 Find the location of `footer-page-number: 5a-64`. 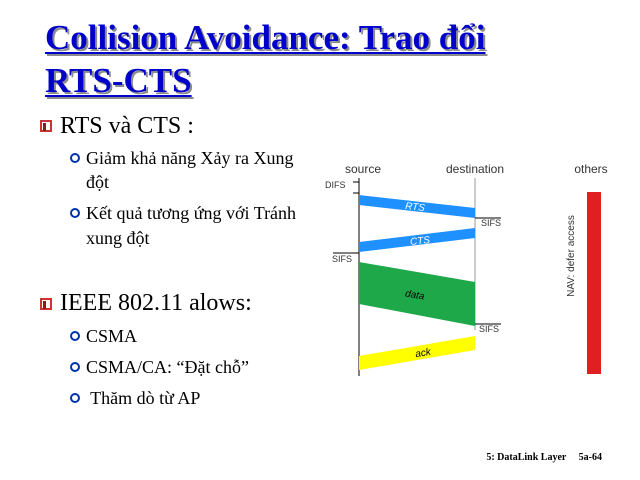

footer-page-number: 5a-64 is located at coordinates (590, 457).